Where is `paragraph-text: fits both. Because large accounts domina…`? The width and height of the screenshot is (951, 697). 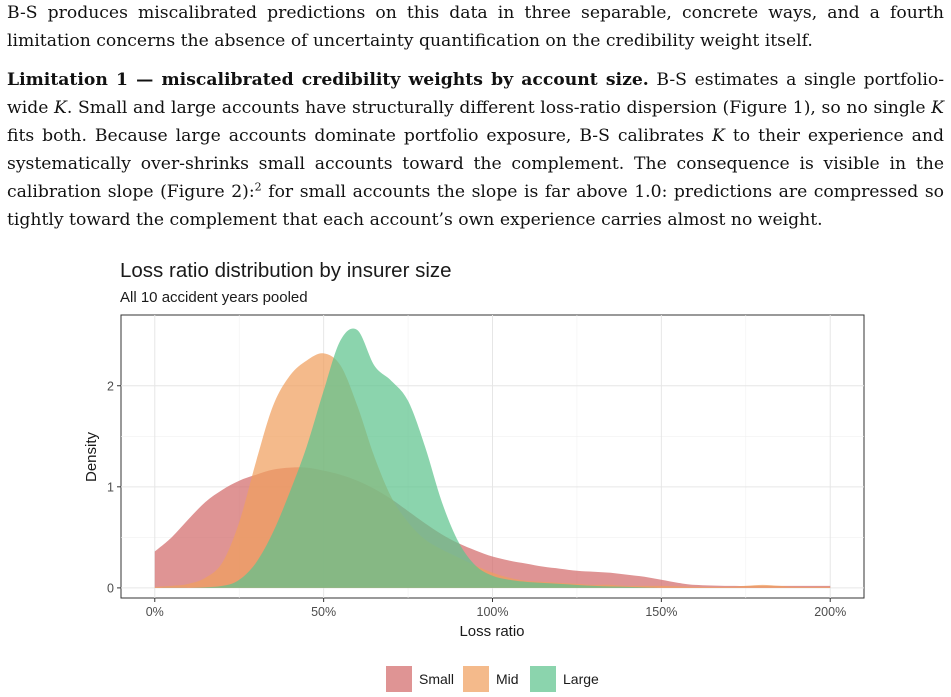 paragraph-text: fits both. Because large accounts domina… is located at coordinates (360, 136).